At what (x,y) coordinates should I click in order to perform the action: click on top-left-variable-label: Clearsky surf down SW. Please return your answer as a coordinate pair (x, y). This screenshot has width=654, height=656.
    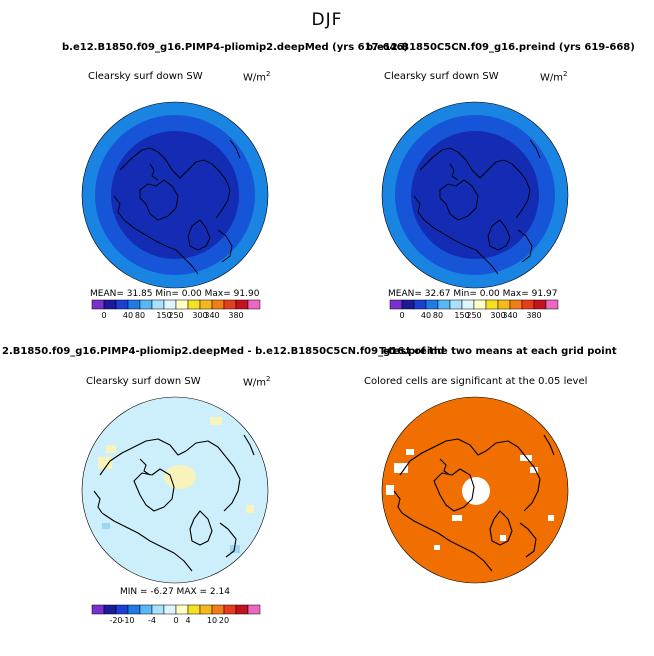
    Looking at the image, I should click on (145, 76).